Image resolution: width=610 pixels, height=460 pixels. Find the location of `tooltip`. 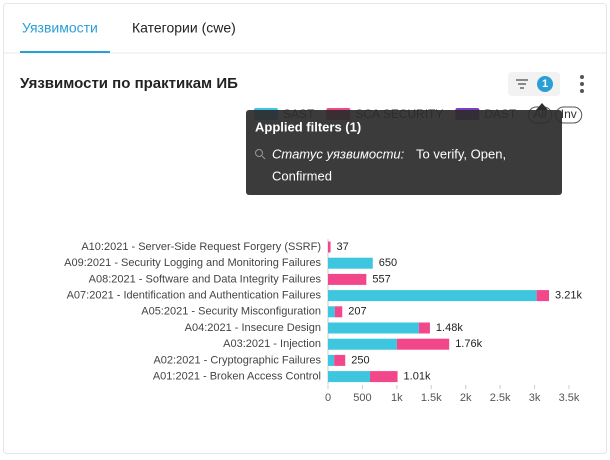

tooltip is located at coordinates (404, 152).